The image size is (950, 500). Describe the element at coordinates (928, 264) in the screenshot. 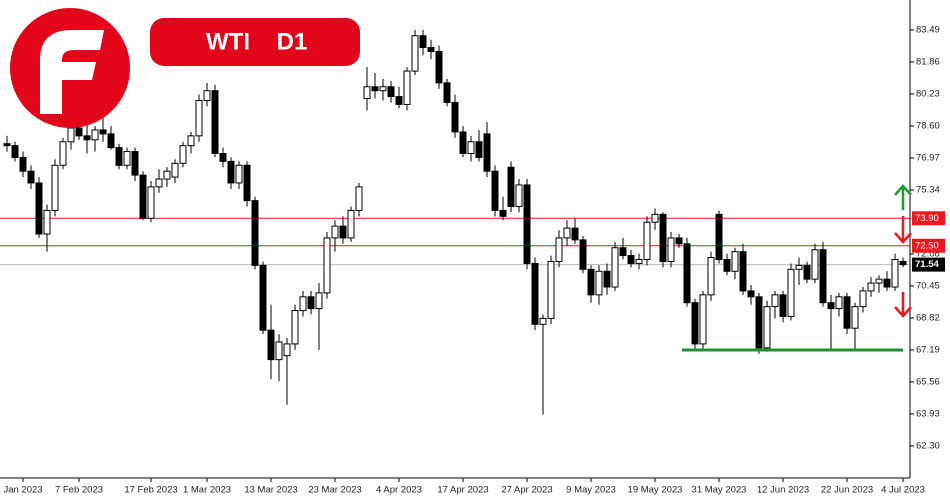

I see `last-price-badge` at that location.